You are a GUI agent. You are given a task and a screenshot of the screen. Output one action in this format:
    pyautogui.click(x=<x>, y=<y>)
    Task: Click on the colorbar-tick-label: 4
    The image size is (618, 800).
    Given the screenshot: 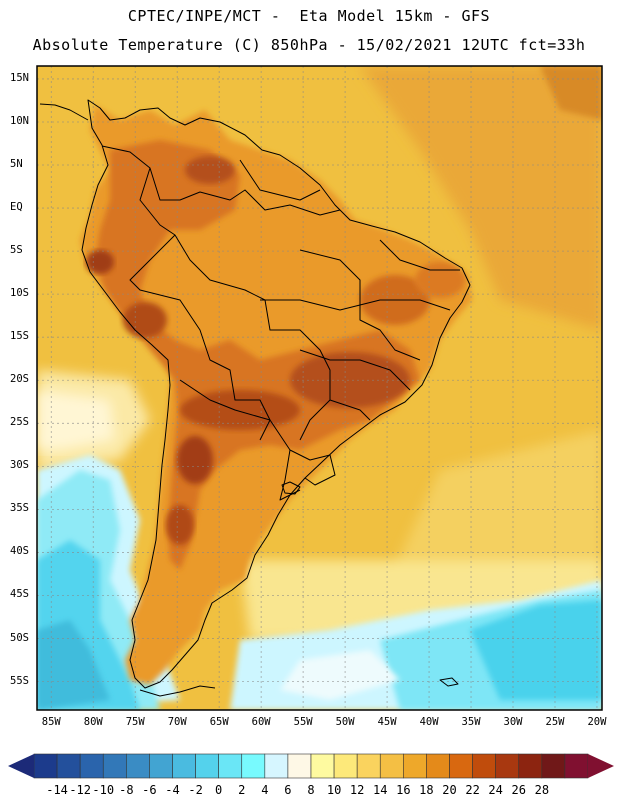 What is the action you would take?
    pyautogui.click(x=265, y=790)
    